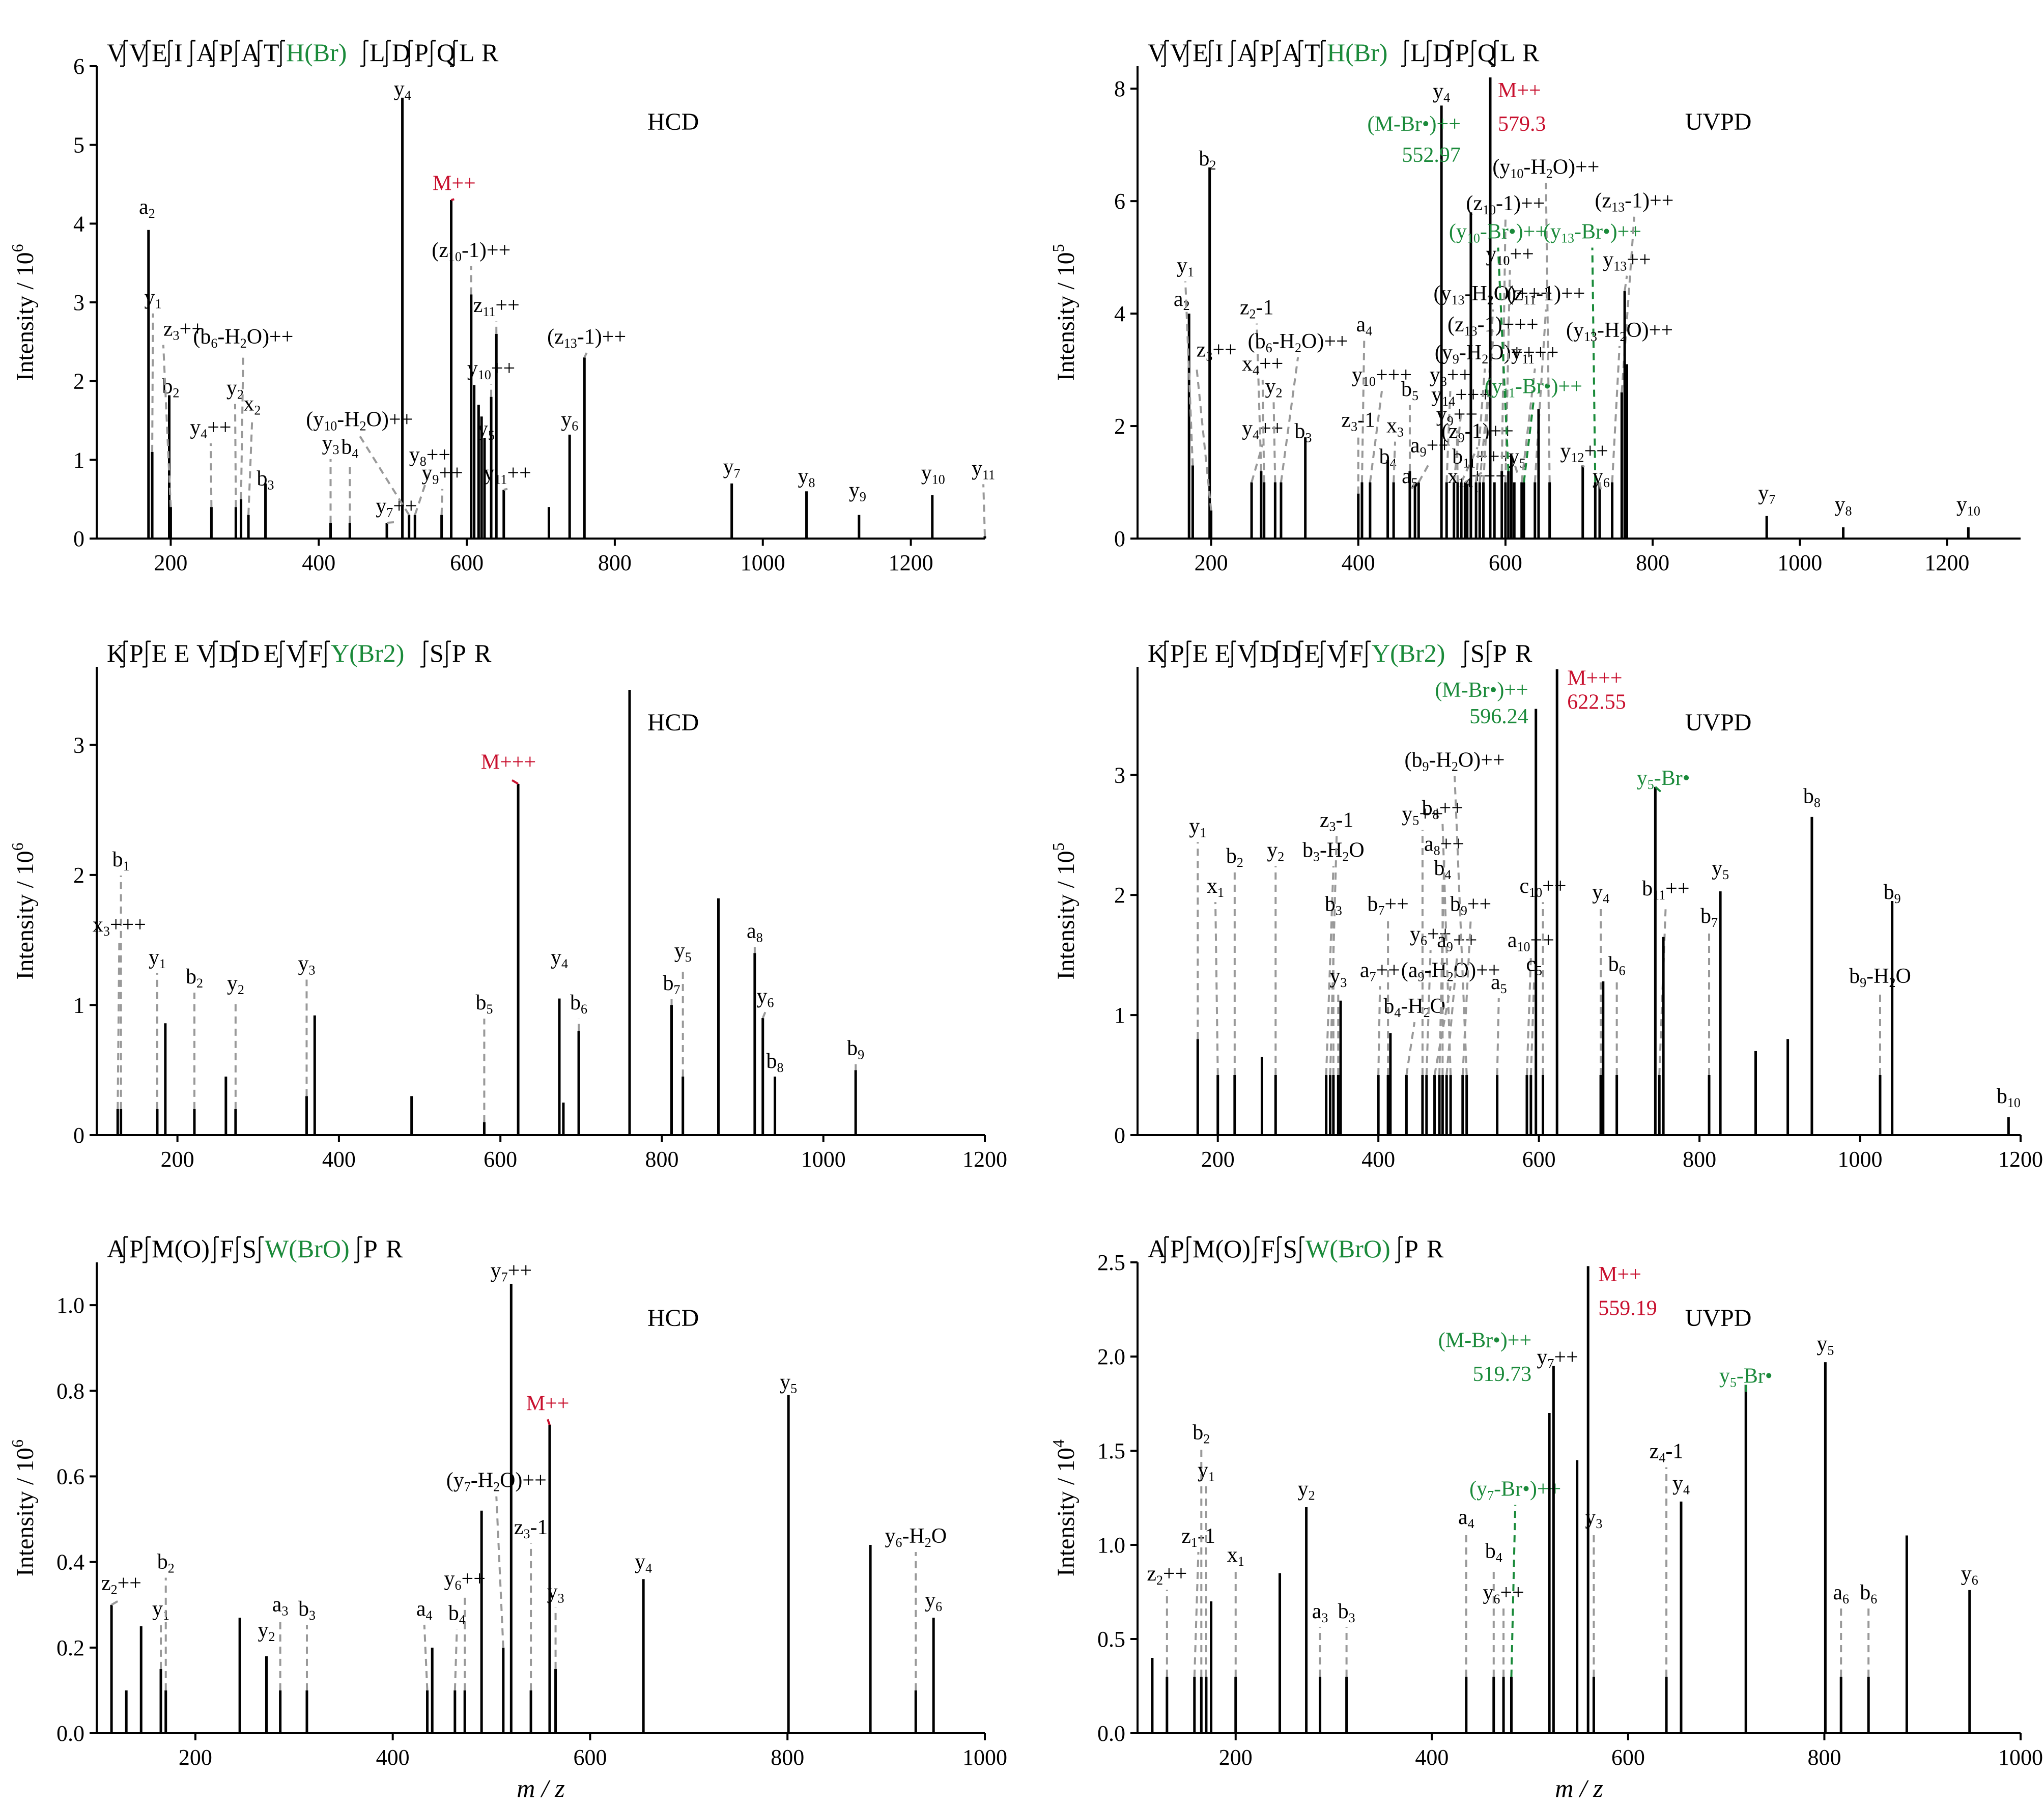 This screenshot has height=1806, width=2044. Describe the element at coordinates (1179, 52) in the screenshot. I see `sequence-residue: V` at that location.